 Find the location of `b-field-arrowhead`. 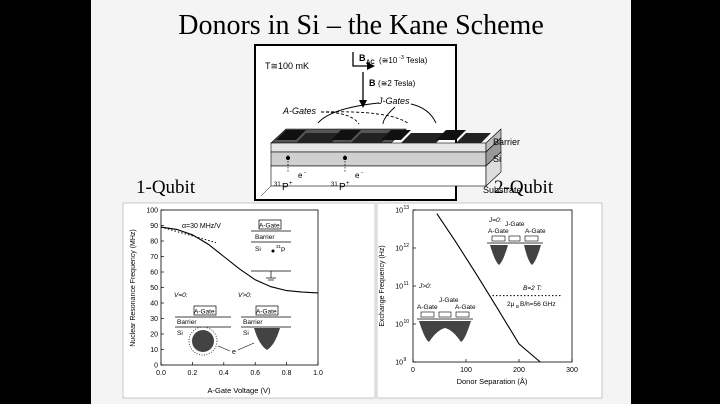

b-field-arrowhead is located at coordinates (363, 104).